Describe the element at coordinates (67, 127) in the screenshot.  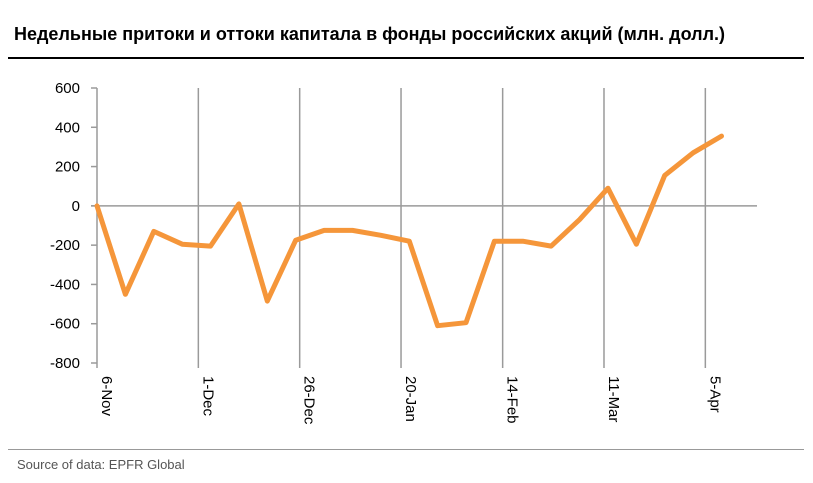
I see `y-tick-label: 400` at that location.